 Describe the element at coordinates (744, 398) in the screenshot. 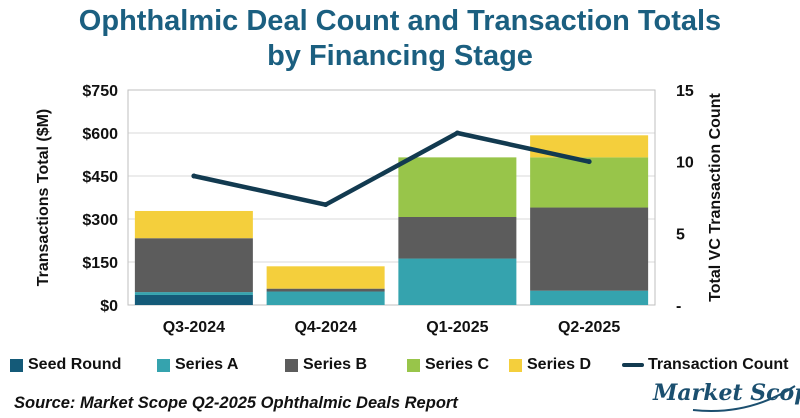

I see `logo-swoosh-icon` at that location.